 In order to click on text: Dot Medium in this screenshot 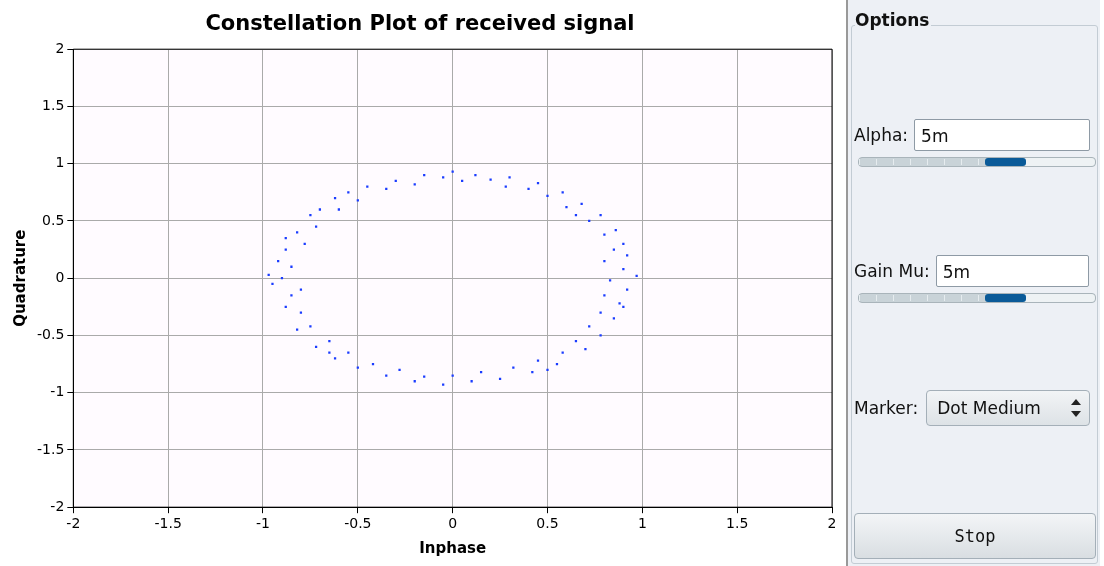, I will do `click(989, 408)`.